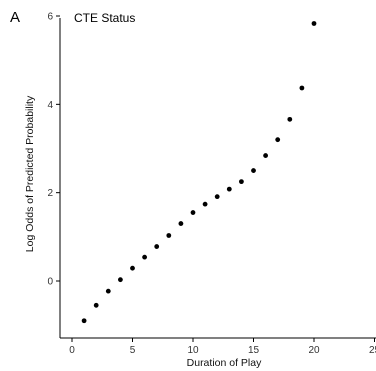 Image resolution: width=376 pixels, height=371 pixels. What do you see at coordinates (72, 350) in the screenshot?
I see `x-tick-label: 0` at bounding box center [72, 350].